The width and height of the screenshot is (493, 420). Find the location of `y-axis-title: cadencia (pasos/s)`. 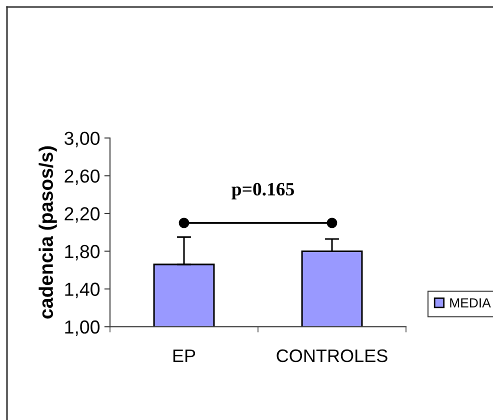

y-axis-title: cadencia (pasos/s) is located at coordinates (47, 232).